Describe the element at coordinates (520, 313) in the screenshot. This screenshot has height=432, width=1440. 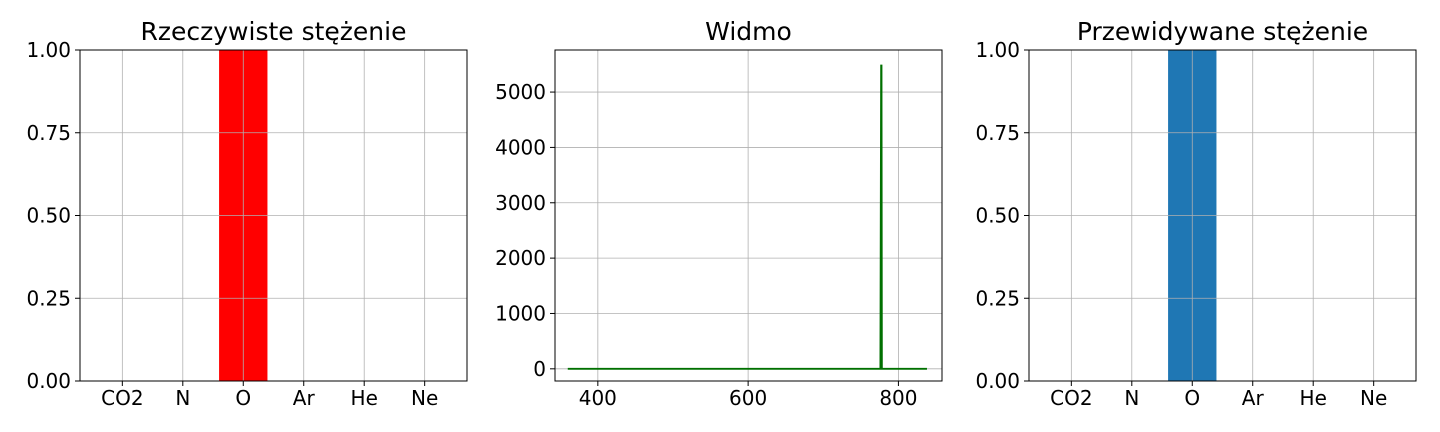
I see `y-tick-label: 1000` at that location.